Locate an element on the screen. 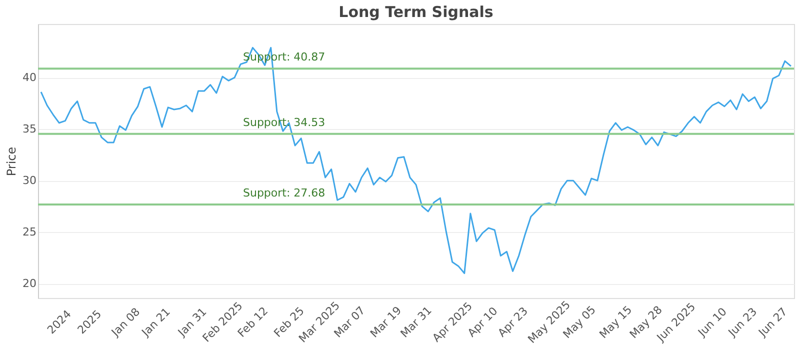 This screenshot has width=800, height=350. y-tick-label: 20 is located at coordinates (29, 283).